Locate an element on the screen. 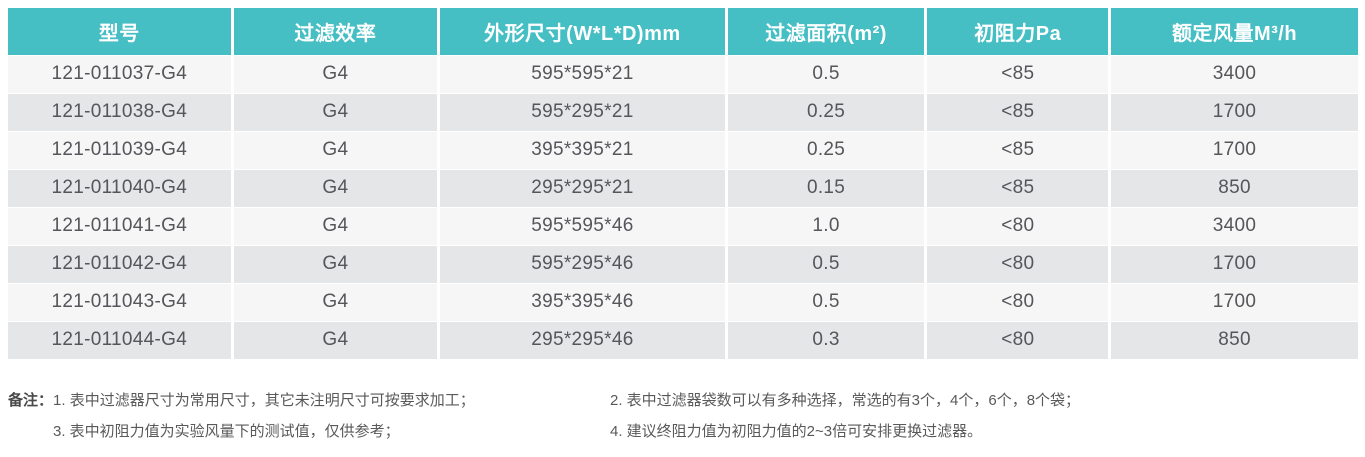 The width and height of the screenshot is (1365, 457). notes-label: 备注： is located at coordinates (31, 400).